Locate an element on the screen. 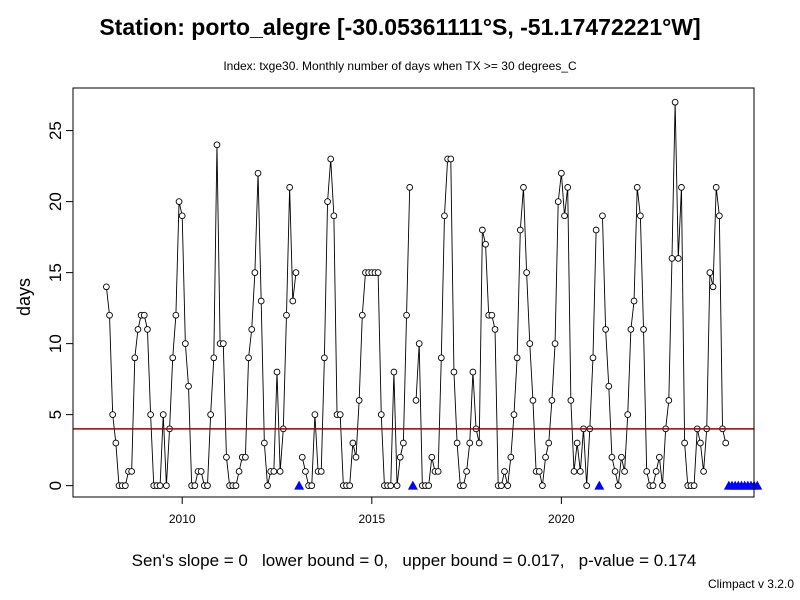 This screenshot has width=800, height=600. x-axis: 2010 2015 2020 is located at coordinates (372, 511).